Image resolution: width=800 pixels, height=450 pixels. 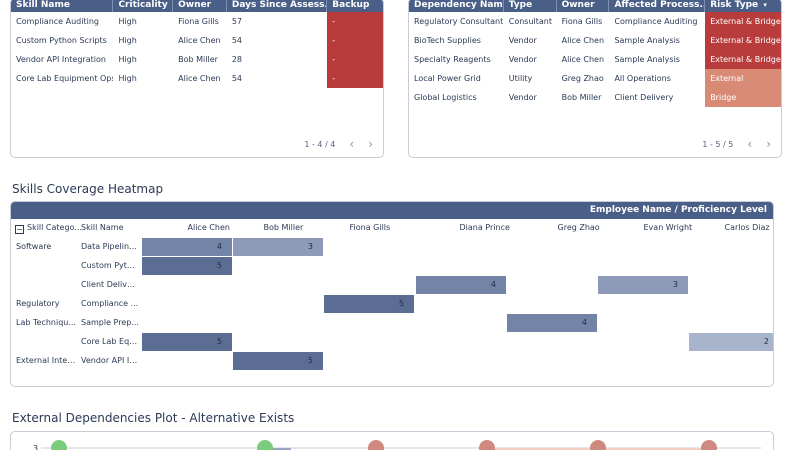 What do you see at coordinates (445, 97) in the screenshot?
I see `dependency-name-cell: Global Logistics` at bounding box center [445, 97].